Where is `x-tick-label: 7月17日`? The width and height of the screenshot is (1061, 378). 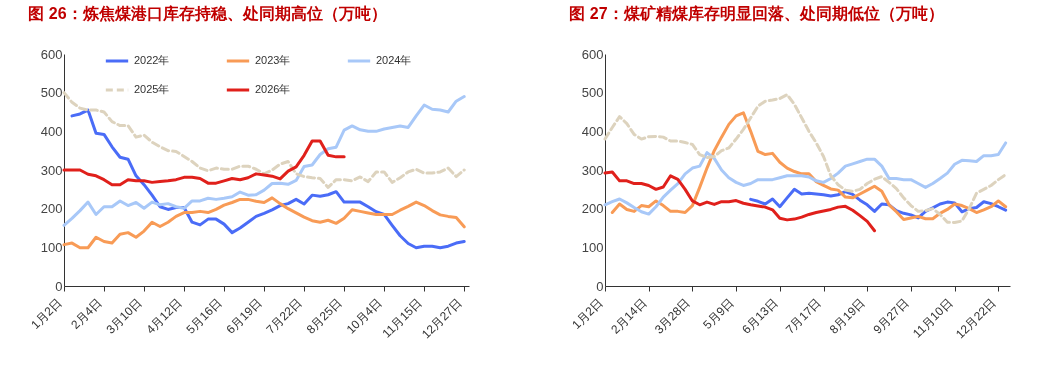
x-tick-label: 7月17日 is located at coordinates (803, 316).